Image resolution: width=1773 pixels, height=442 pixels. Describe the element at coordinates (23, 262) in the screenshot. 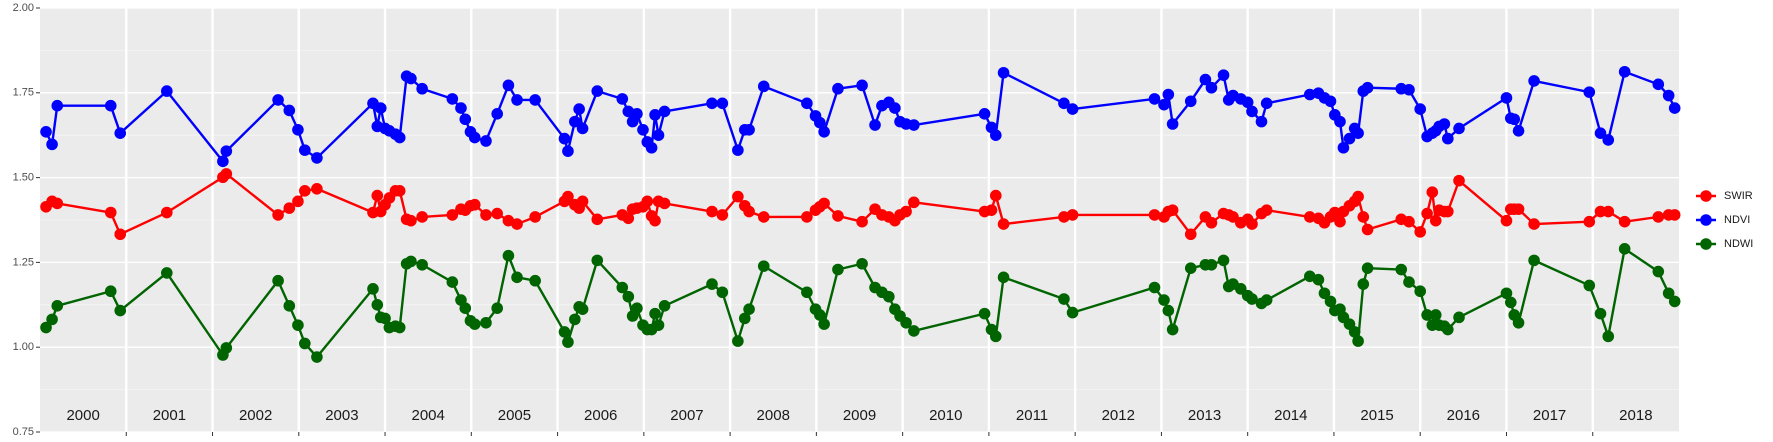

I see `y-tick-label: 1.25` at that location.